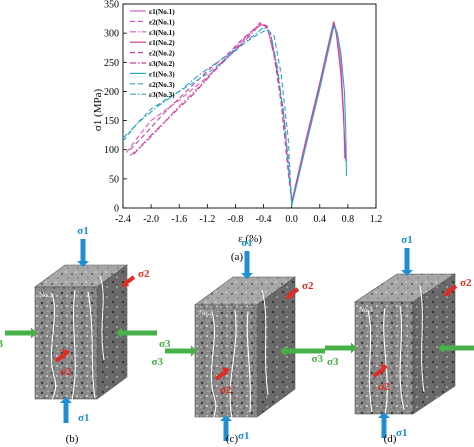 The image size is (474, 447). What do you see at coordinates (248, 214) in the screenshot?
I see `x-axis-ticks: -2.4 -2.0 -1.6 -1.2 -0.8 -0.4 0.0 0.4 0.8 1.2` at bounding box center [248, 214].